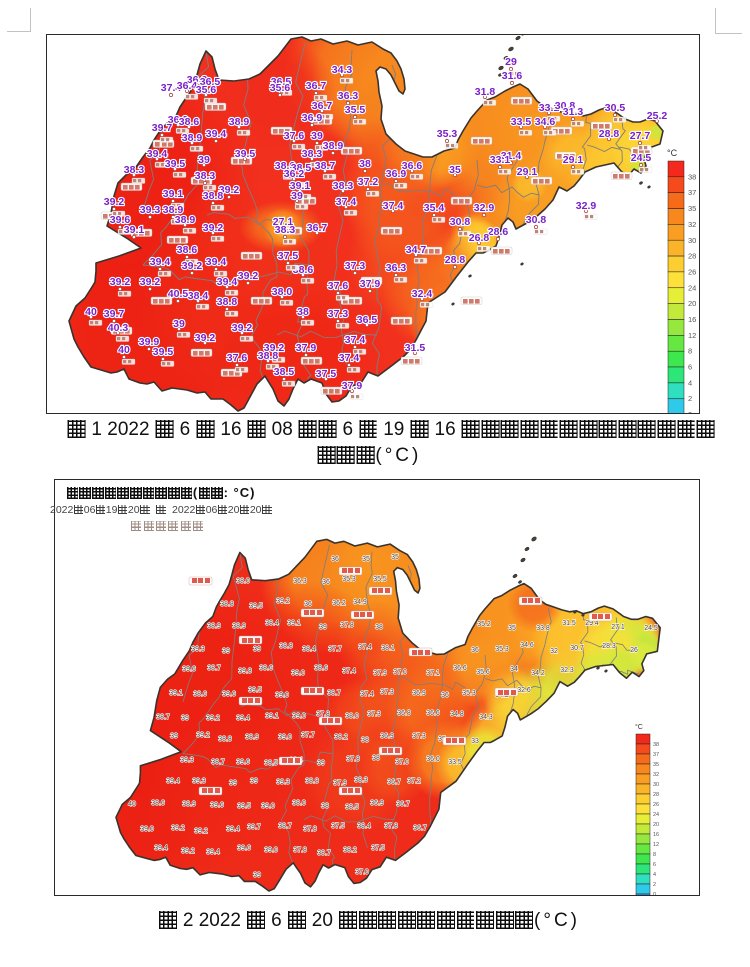 The width and height of the screenshot is (750, 967). I want to click on svg-text: 39.3, so click(199, 781).